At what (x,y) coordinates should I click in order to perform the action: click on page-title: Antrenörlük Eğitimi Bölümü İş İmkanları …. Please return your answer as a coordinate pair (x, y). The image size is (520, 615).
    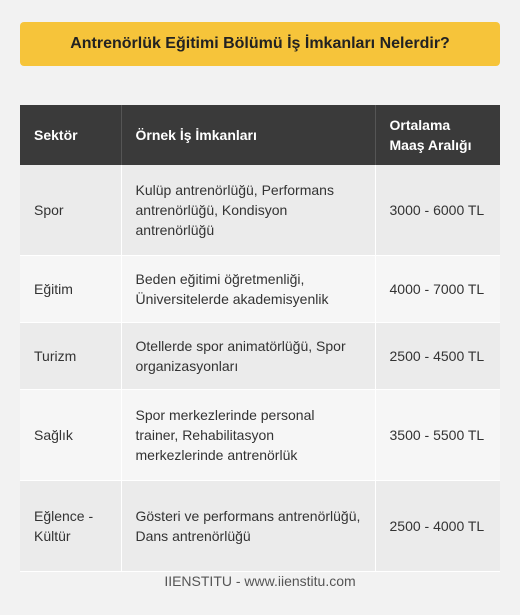
    Looking at the image, I should click on (260, 44).